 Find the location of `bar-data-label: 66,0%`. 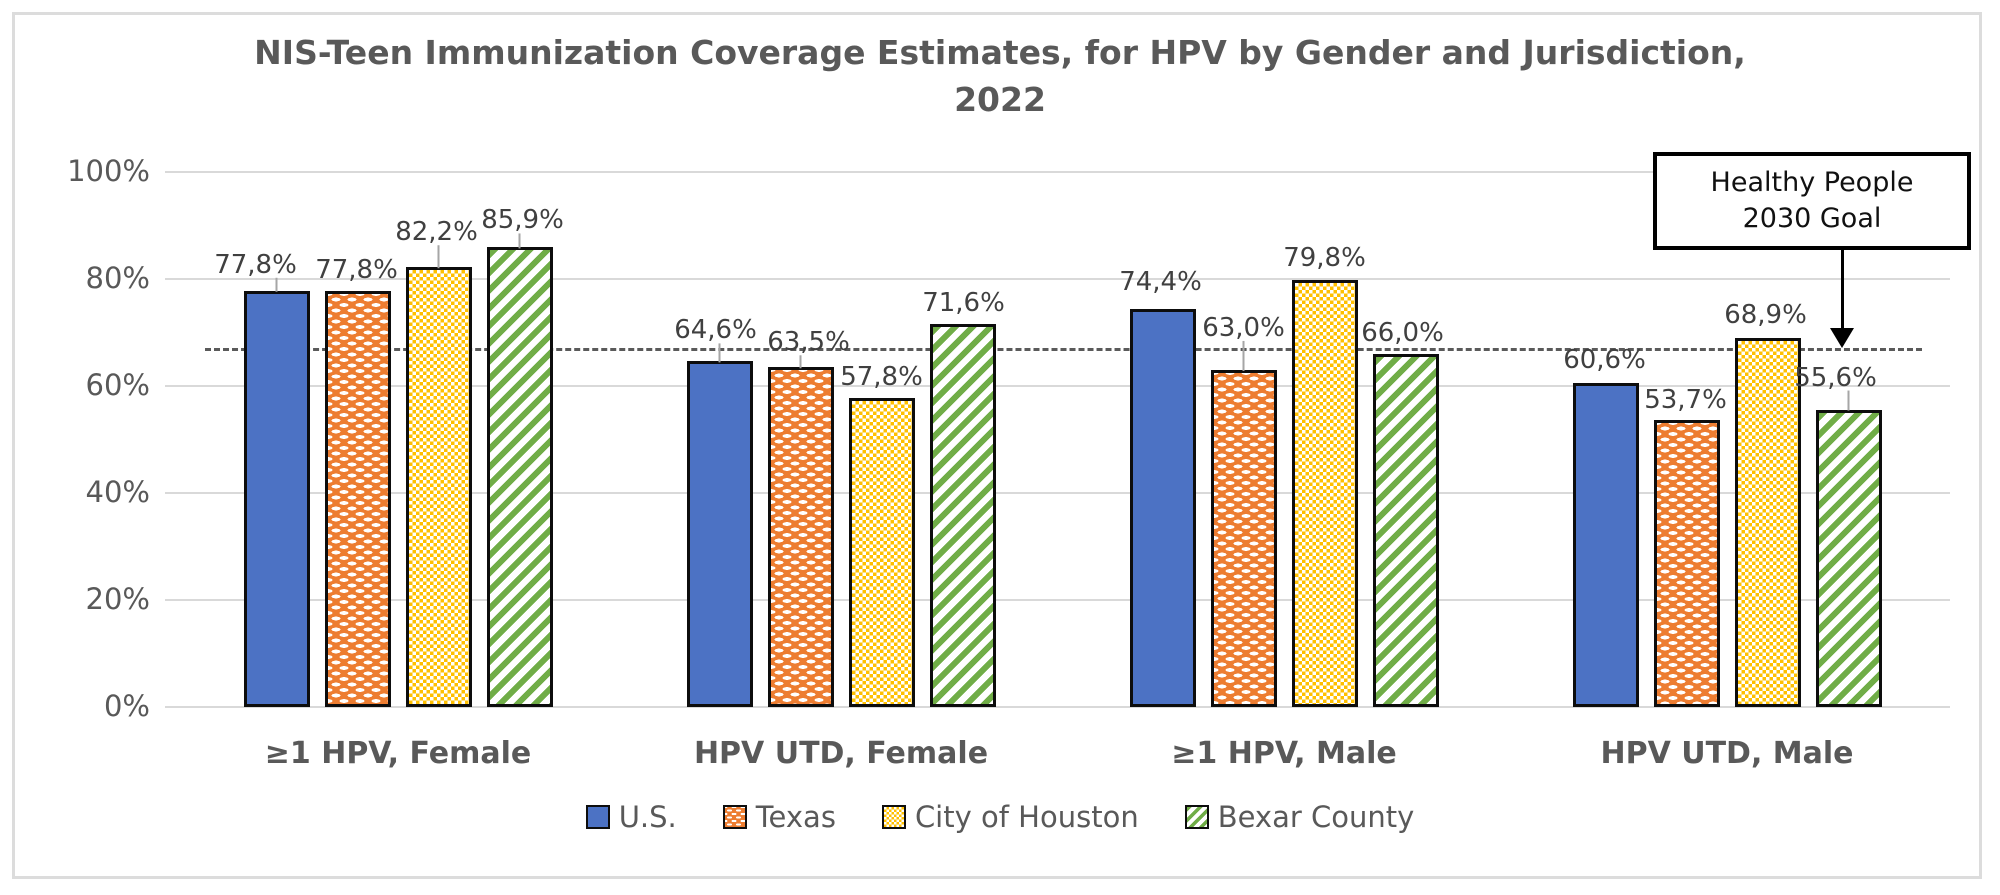

bar-data-label: 66,0% is located at coordinates (1402, 332).